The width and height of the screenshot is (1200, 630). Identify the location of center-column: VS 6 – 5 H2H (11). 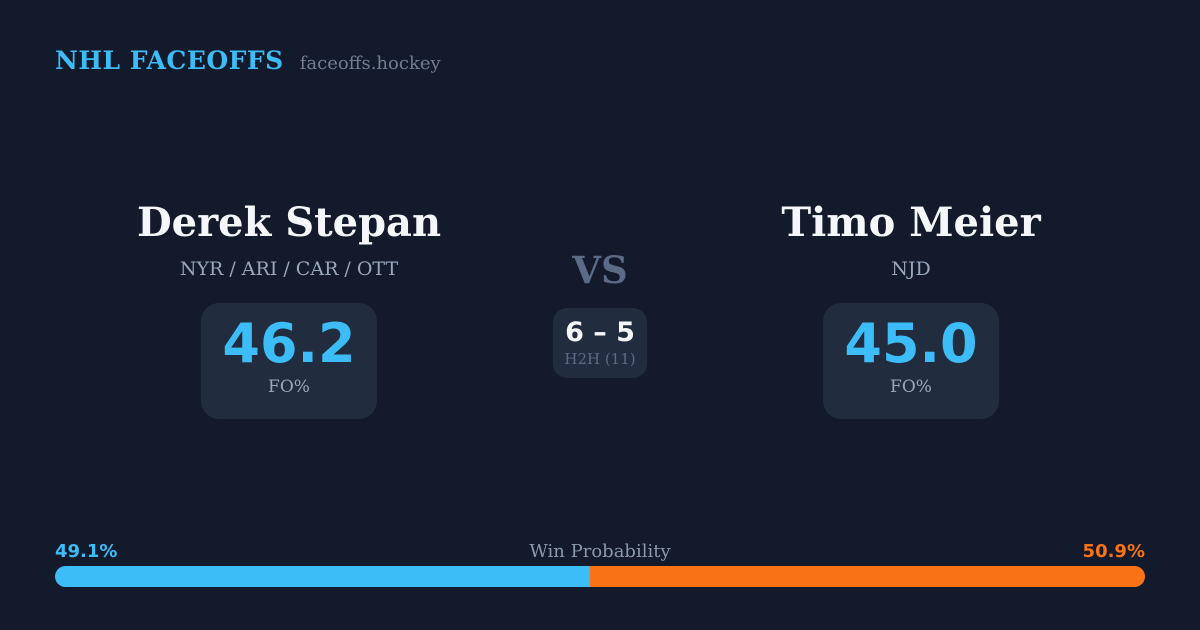
(600, 313).